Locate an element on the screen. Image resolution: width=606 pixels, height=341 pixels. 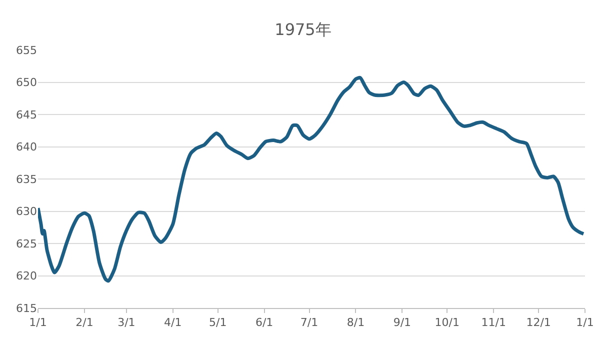
y-tick-label: 645 is located at coordinates (26, 115).